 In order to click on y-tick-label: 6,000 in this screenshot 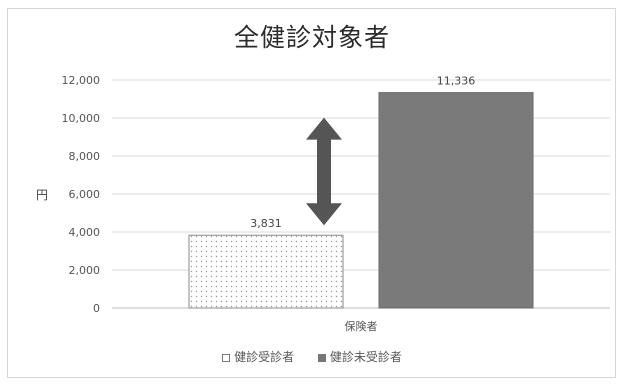, I will do `click(85, 194)`.